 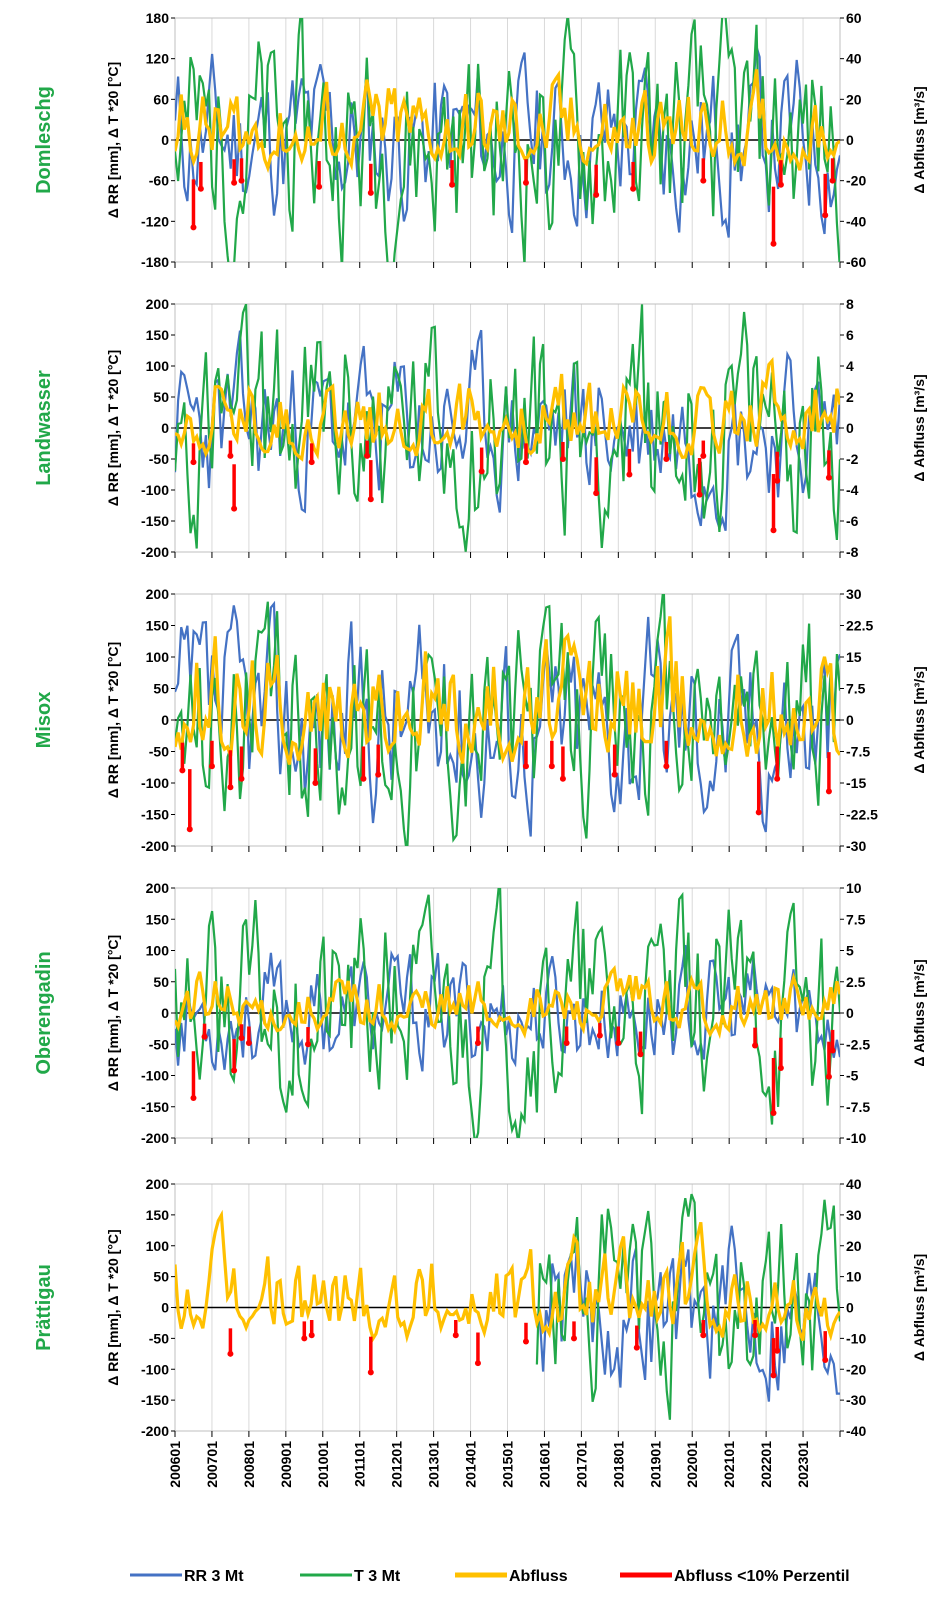 I want to click on x-tick-label: 201001, so click(x=323, y=1464).